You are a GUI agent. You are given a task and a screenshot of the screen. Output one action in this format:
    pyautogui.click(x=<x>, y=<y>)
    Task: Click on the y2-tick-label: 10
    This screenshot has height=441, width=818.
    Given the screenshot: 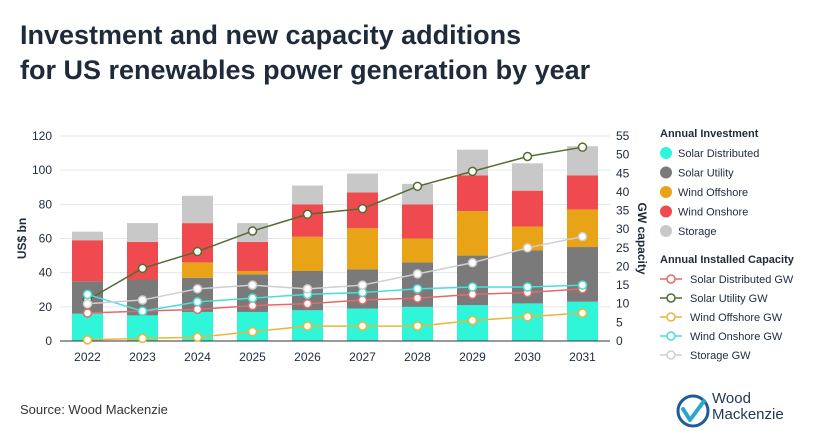 What is the action you would take?
    pyautogui.click(x=623, y=304)
    